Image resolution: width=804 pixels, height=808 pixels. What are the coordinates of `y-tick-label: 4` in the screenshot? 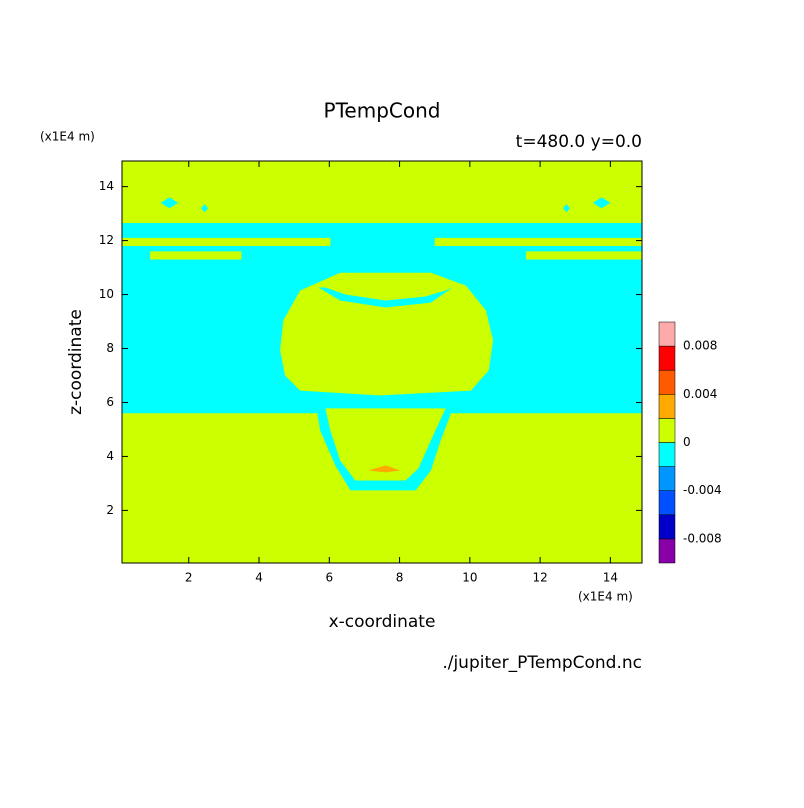 It's located at (110, 456).